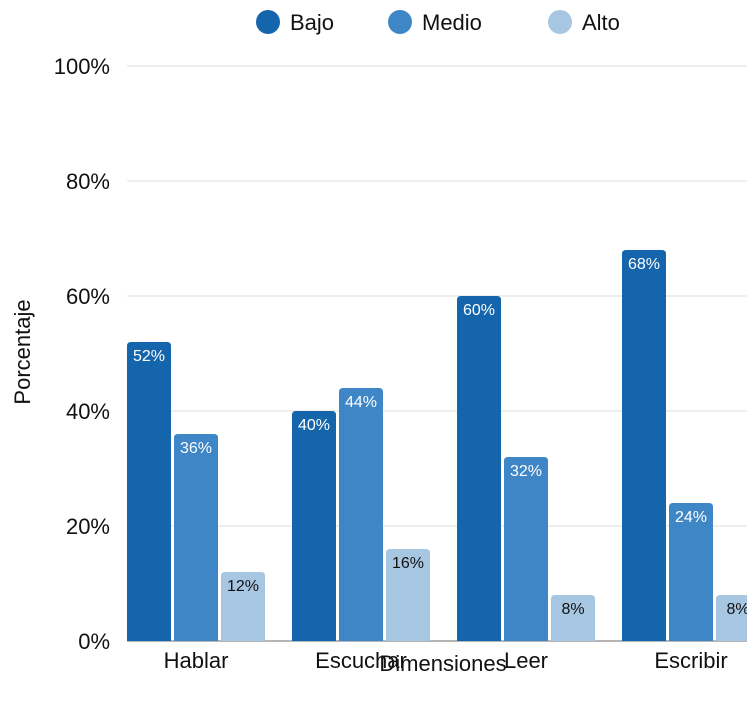 The width and height of the screenshot is (747, 702). I want to click on data-label: 32%, so click(526, 471).